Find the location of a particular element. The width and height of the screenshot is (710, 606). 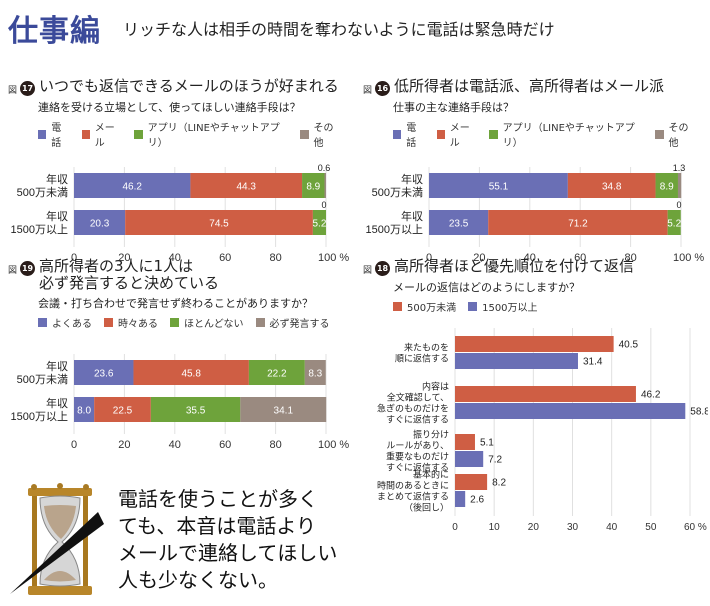

chart-question: メールの返信はどのようにしますか？ is located at coordinates (486, 287).